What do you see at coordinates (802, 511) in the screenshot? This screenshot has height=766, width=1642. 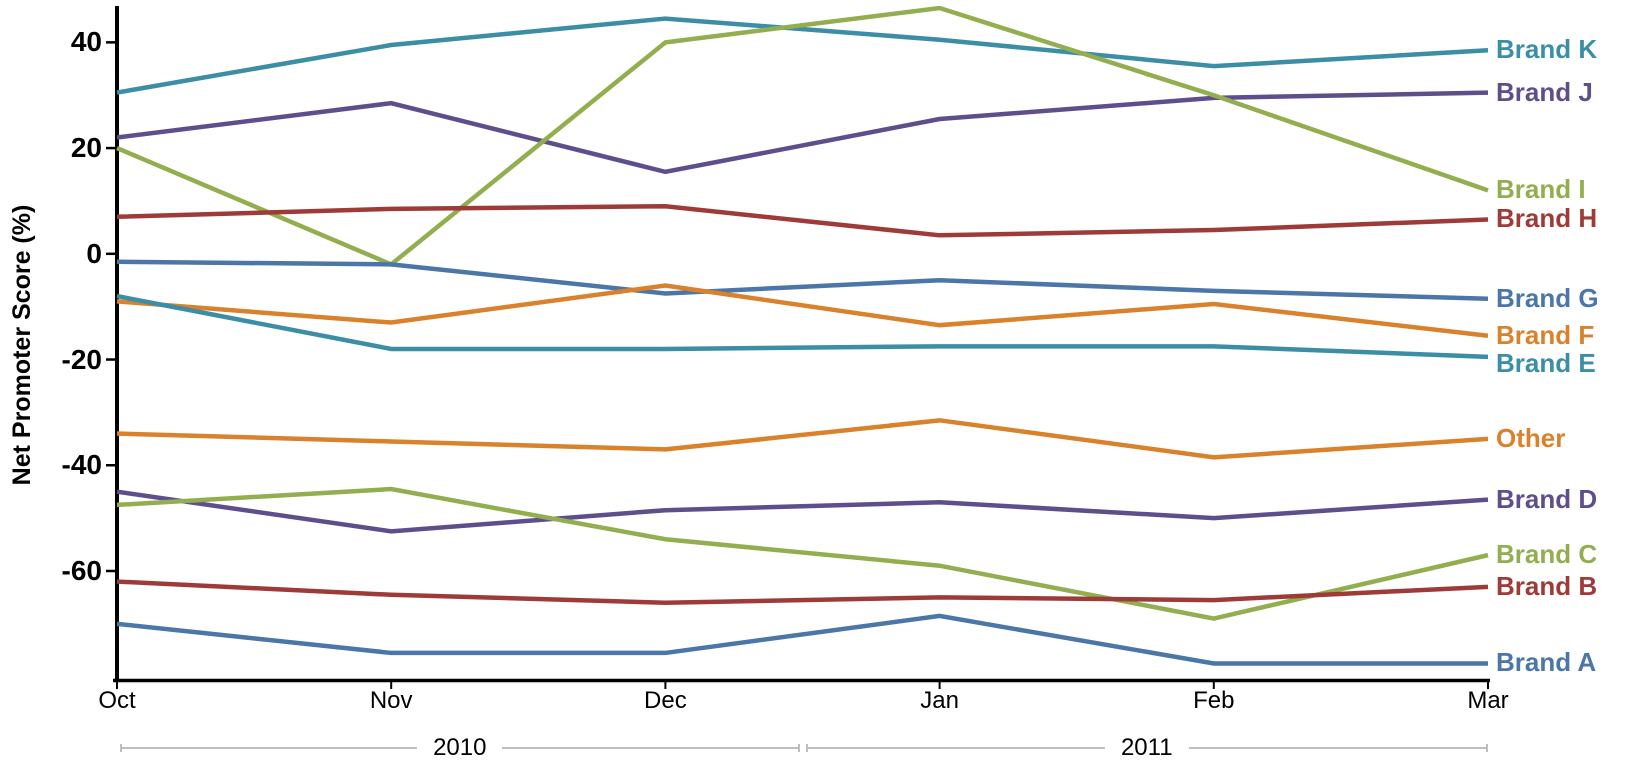 I see `series-line-brand-d` at bounding box center [802, 511].